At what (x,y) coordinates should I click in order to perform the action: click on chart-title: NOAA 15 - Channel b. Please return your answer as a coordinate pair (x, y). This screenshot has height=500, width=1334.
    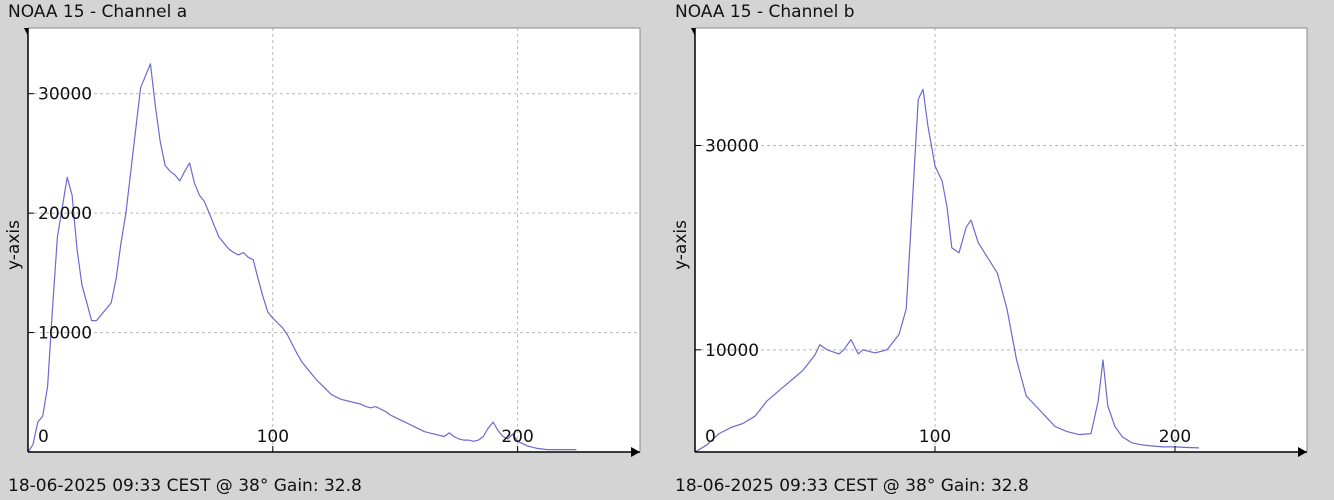
    Looking at the image, I should click on (765, 12).